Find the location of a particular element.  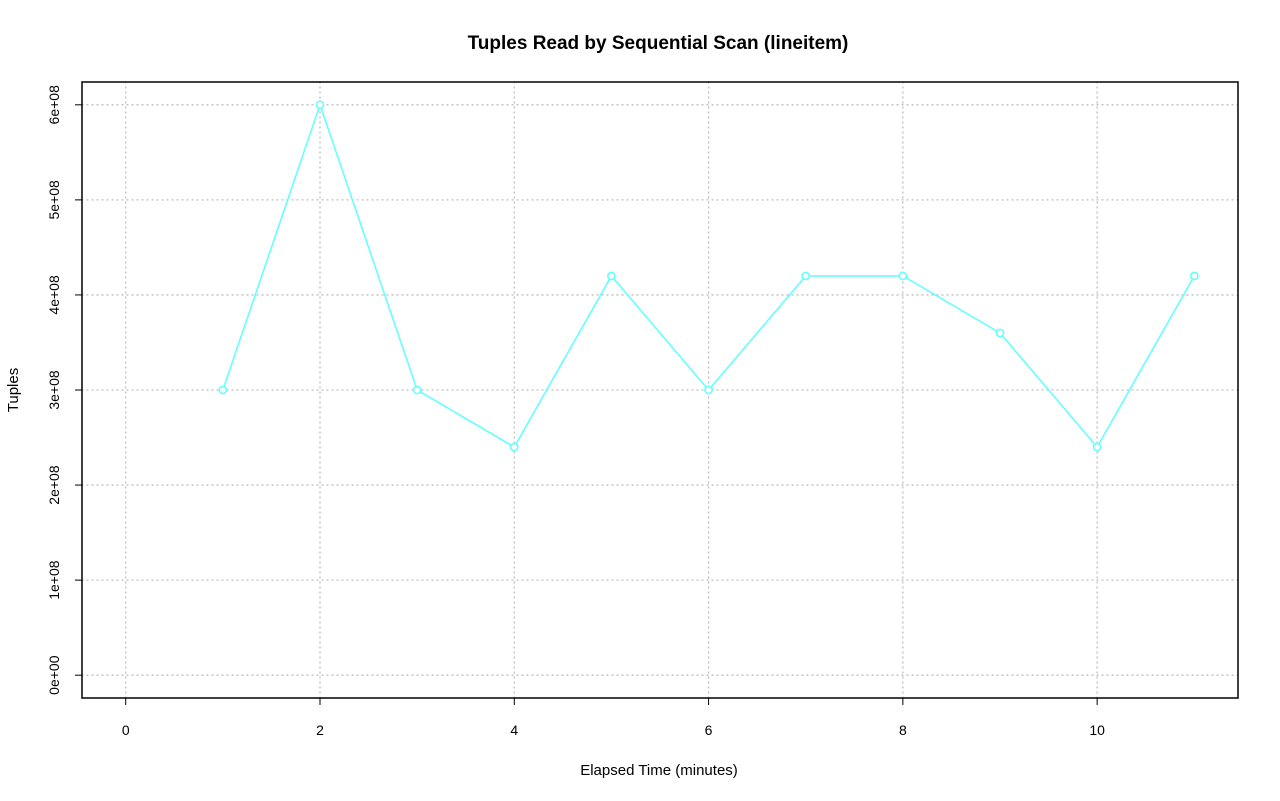

y-tick-label: 1e+08 is located at coordinates (54, 580).